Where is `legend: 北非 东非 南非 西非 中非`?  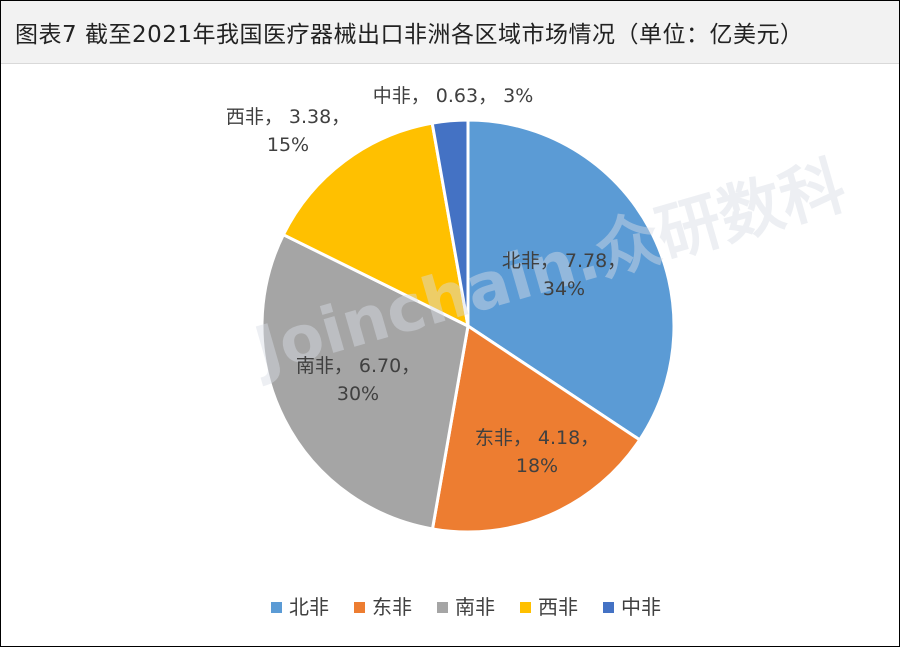 legend: 北非 东非 南非 西非 中非 is located at coordinates (466, 607).